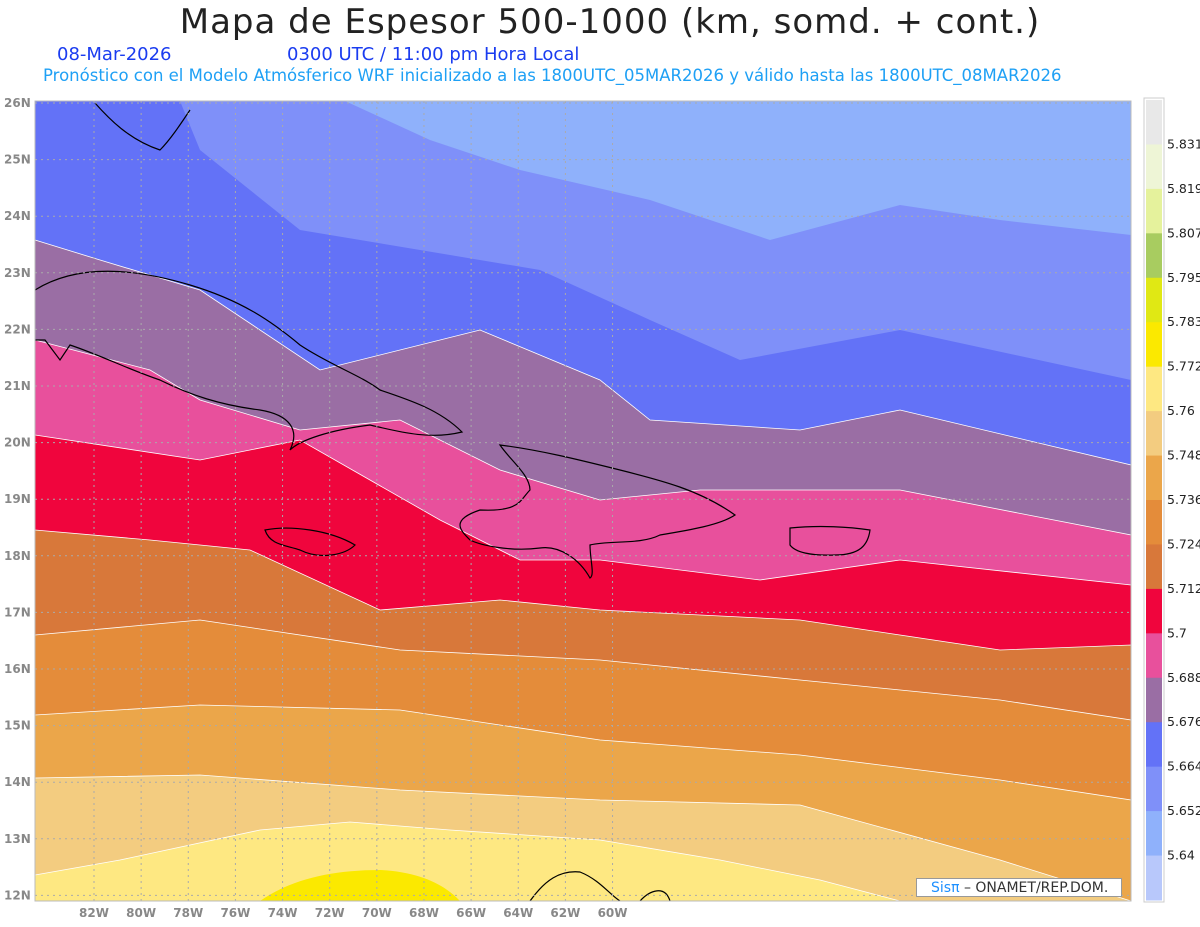  What do you see at coordinates (17, 103) in the screenshot?
I see `lat-label: 26N` at bounding box center [17, 103].